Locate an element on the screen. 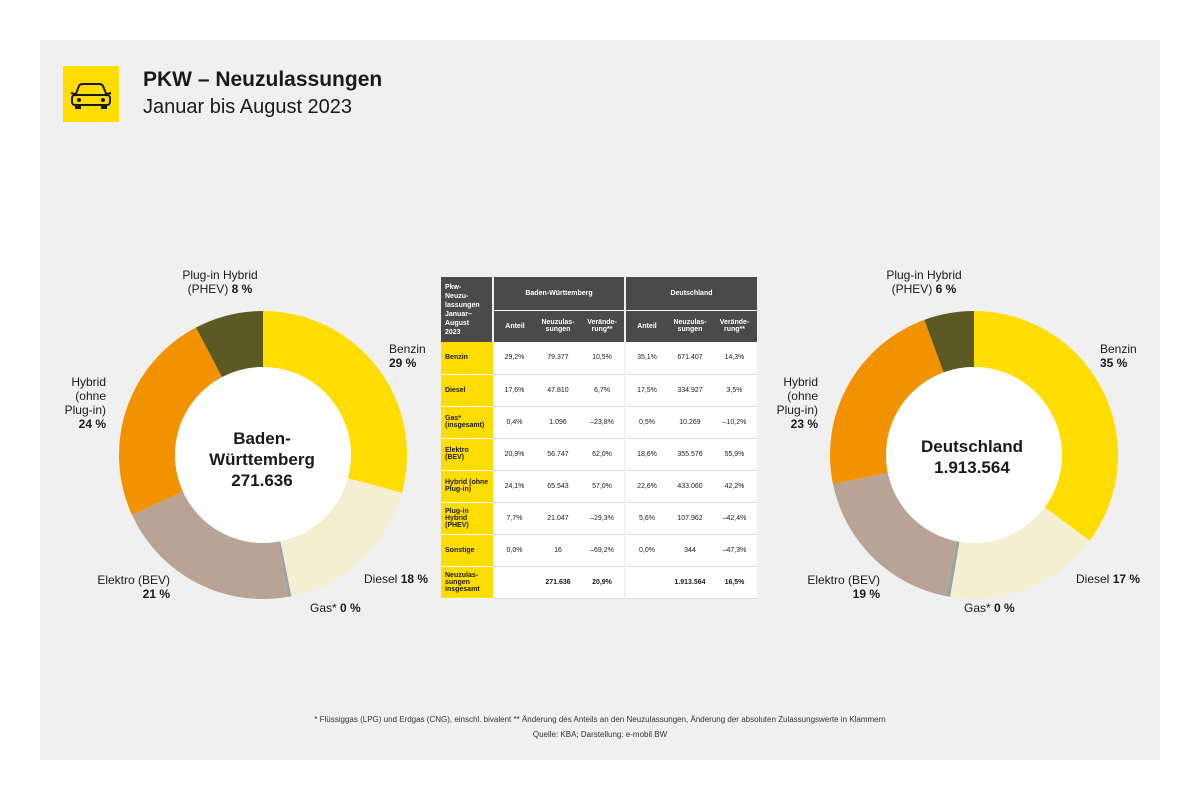 The height and width of the screenshot is (800, 1200). table-cell: 35,1% is located at coordinates (646, 358).